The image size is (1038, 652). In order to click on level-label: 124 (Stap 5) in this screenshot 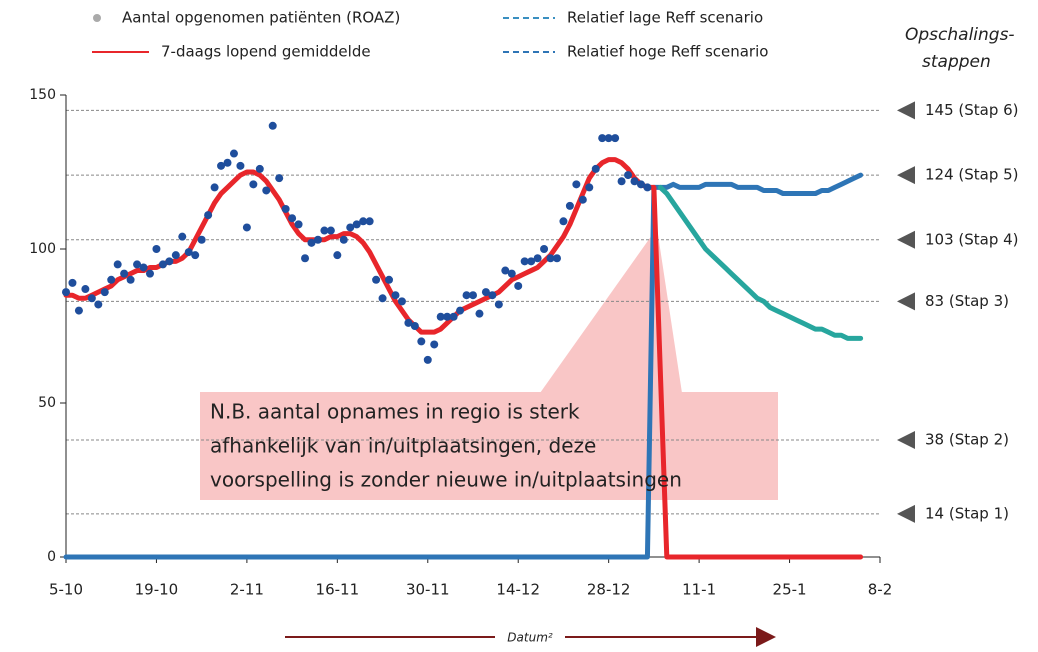, I will do `click(972, 175)`.